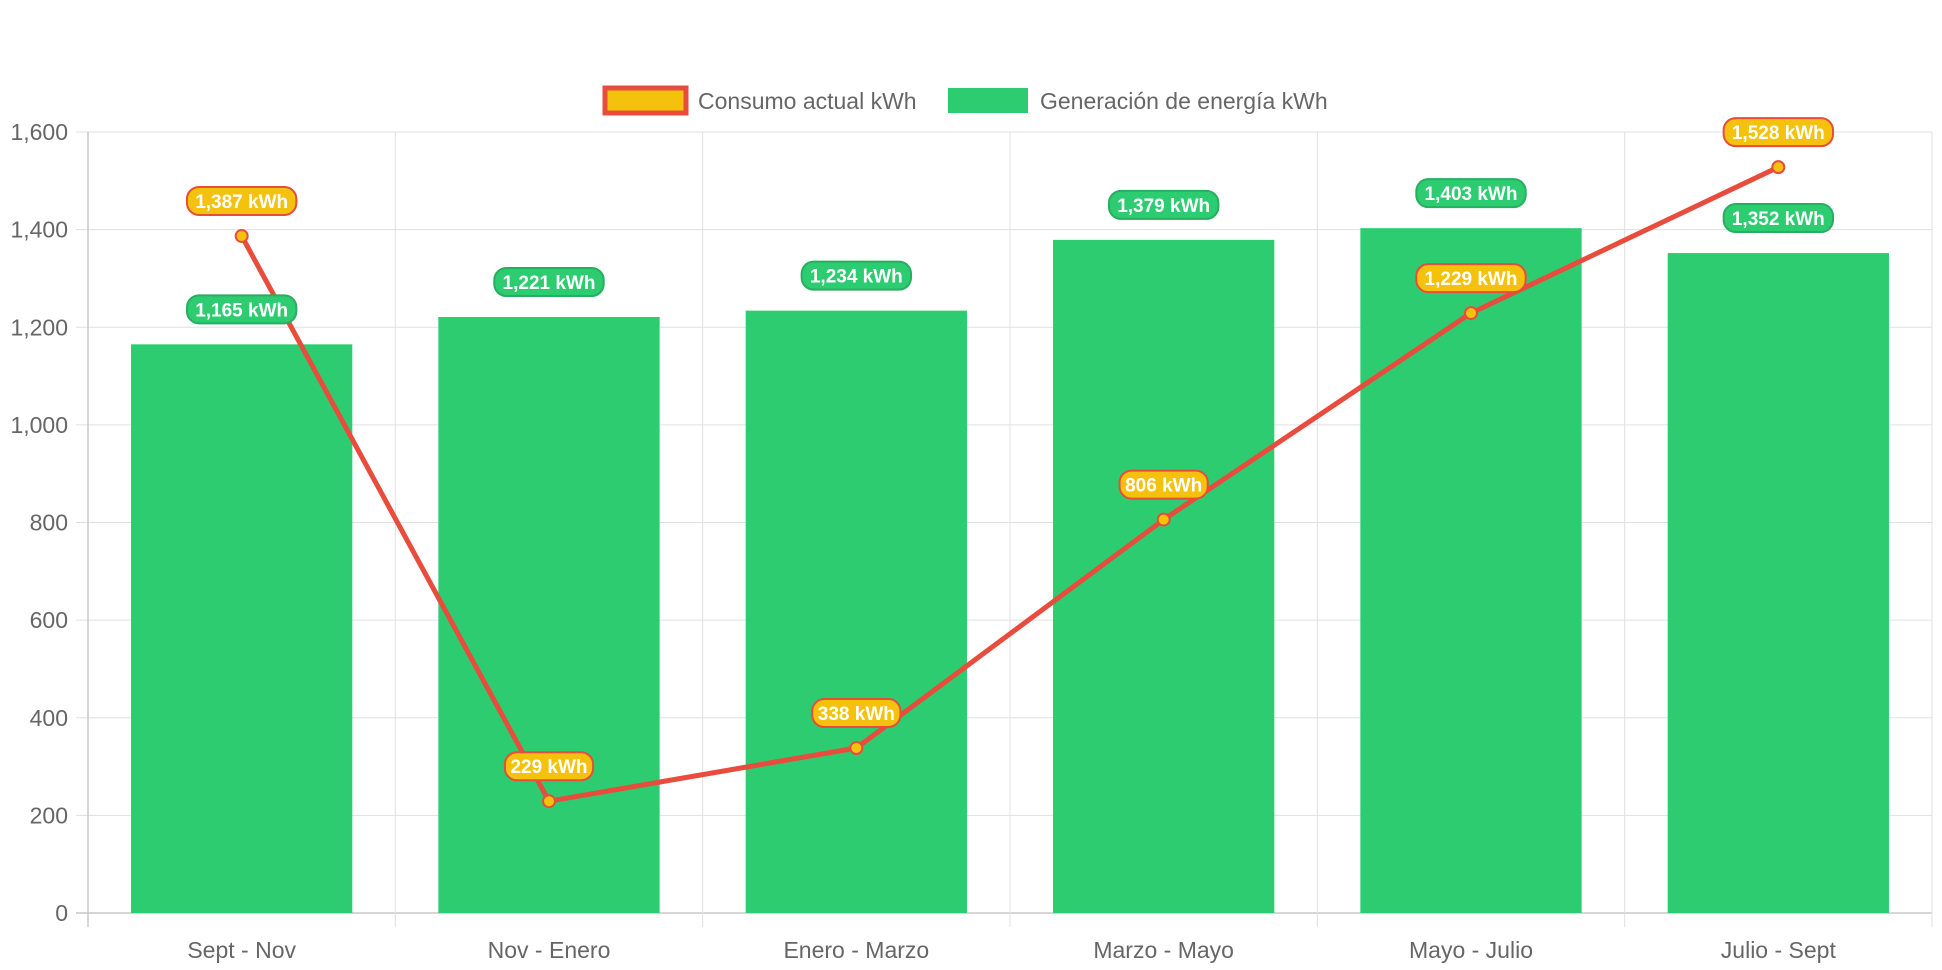 The image size is (1942, 970). I want to click on bar-data-label: 1,352 kWh, so click(1778, 218).